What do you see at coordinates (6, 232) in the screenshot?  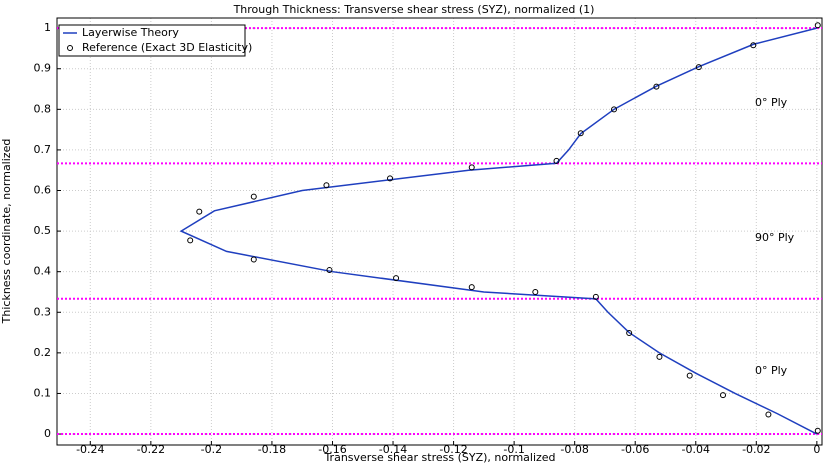 I see `y-axis-label: Thickness coordinate, normalized` at bounding box center [6, 232].